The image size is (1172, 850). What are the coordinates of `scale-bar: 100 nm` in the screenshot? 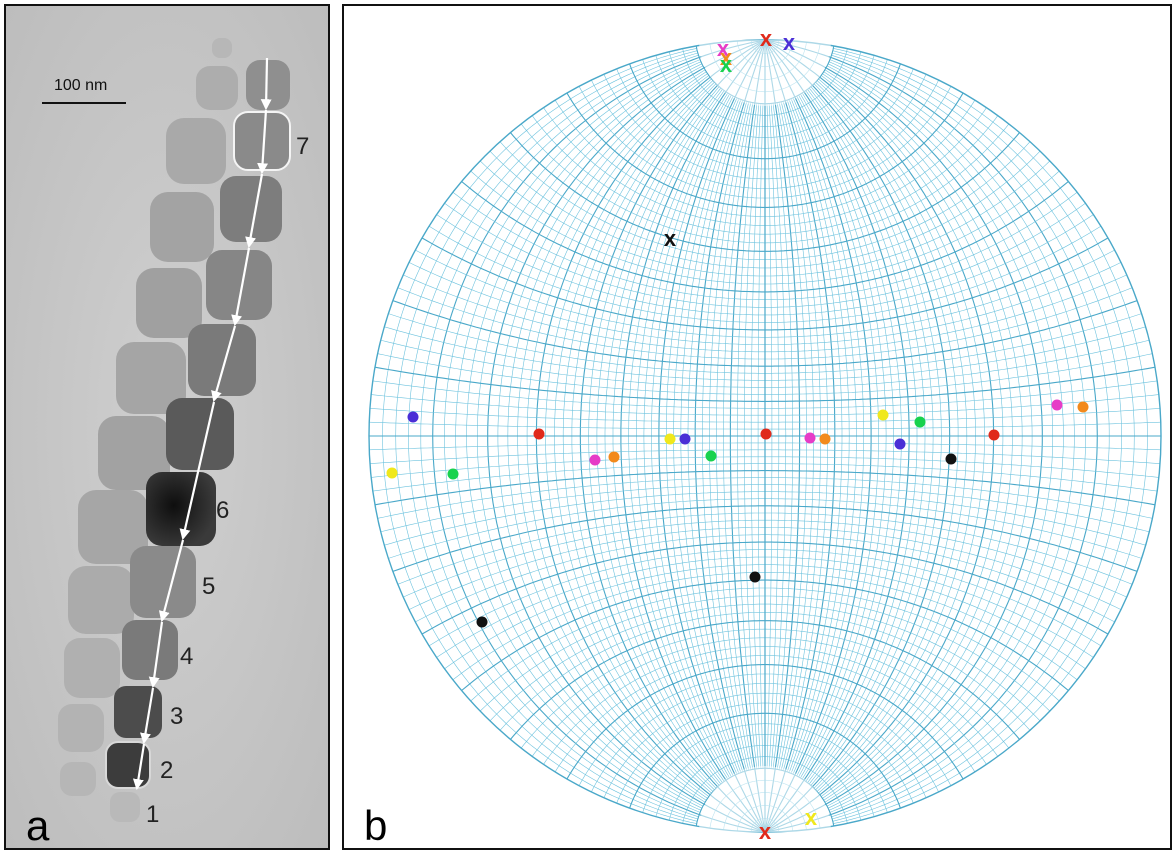 It's located at (84, 90).